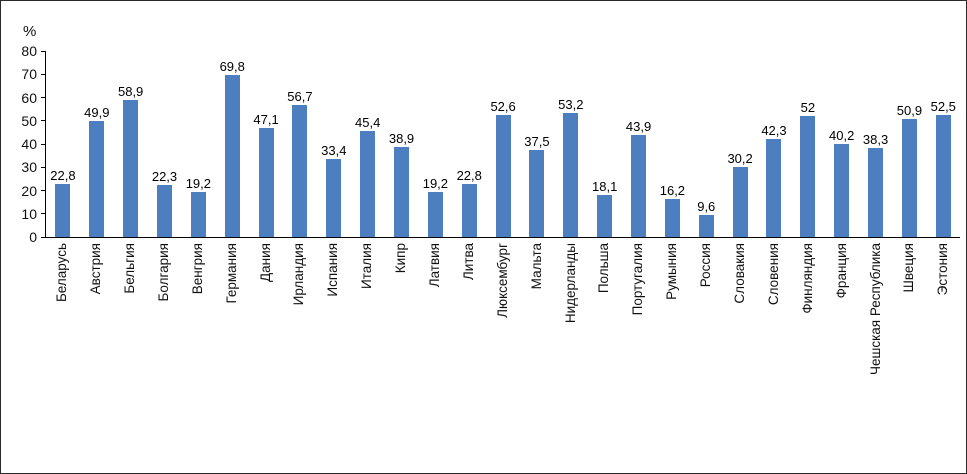 The image size is (967, 474). Describe the element at coordinates (537, 141) in the screenshot. I see `bar-value-label: 37,5` at that location.